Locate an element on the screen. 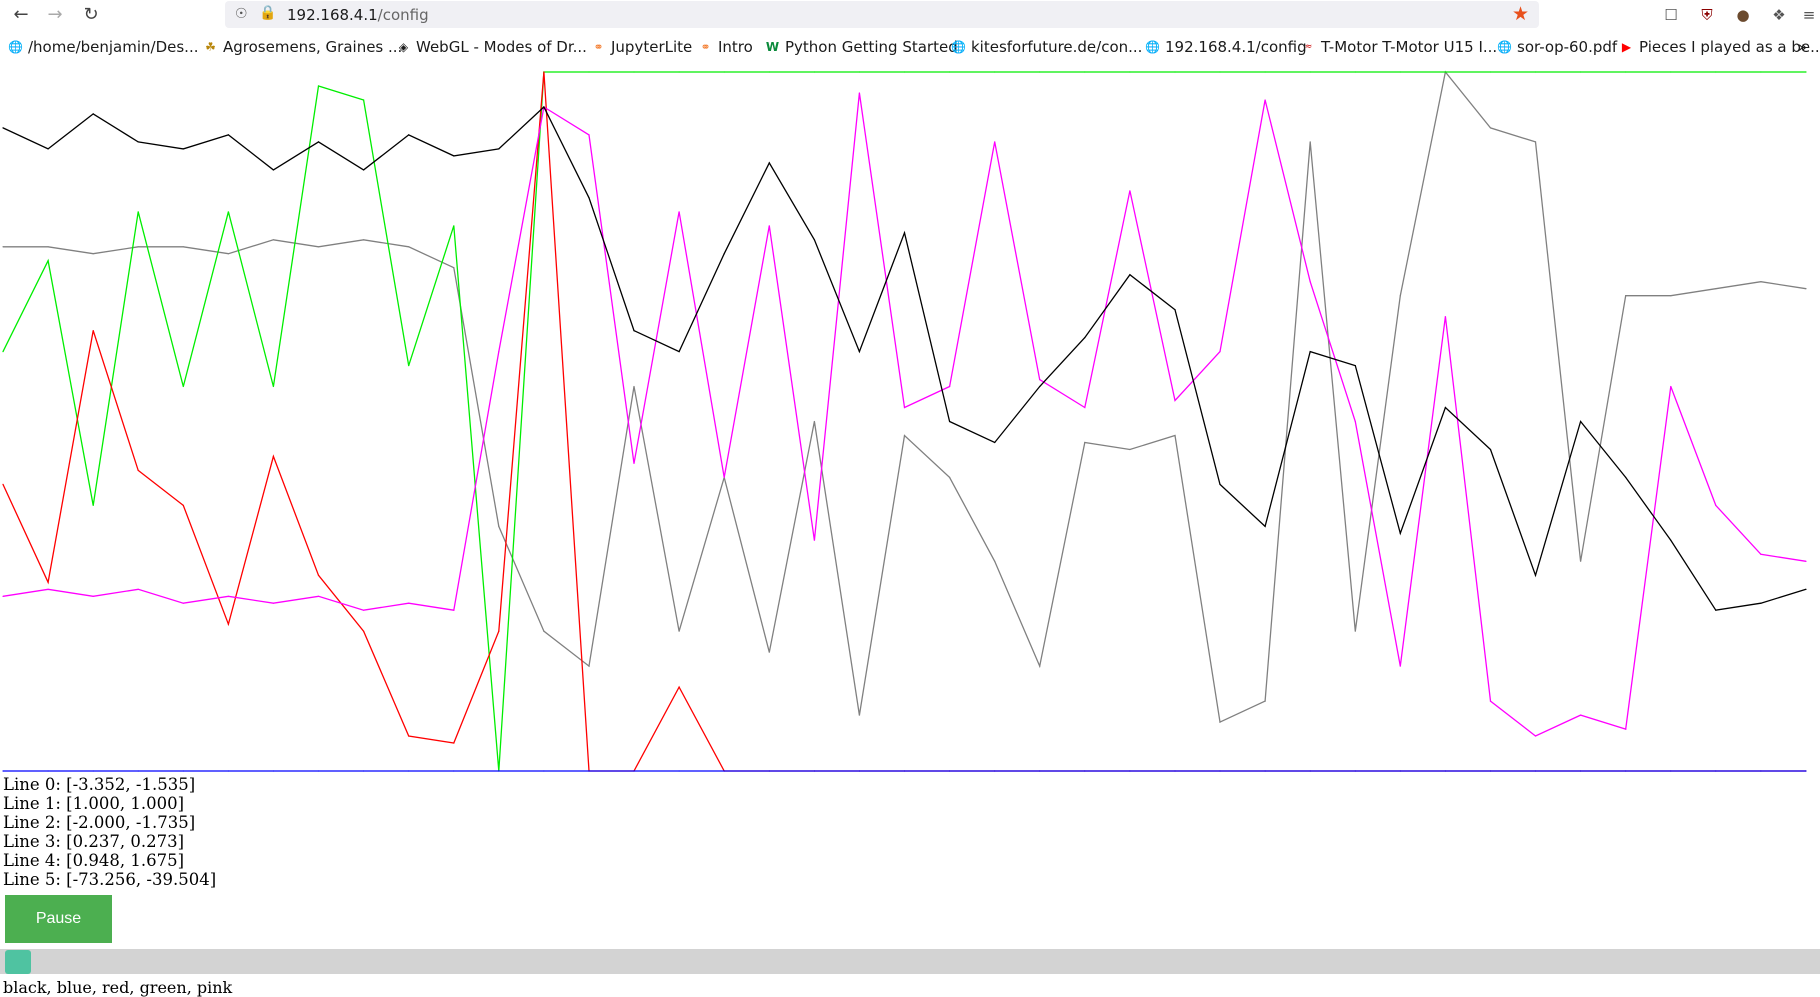 This screenshot has width=1820, height=997. bookmark-label: Intro is located at coordinates (735, 47).